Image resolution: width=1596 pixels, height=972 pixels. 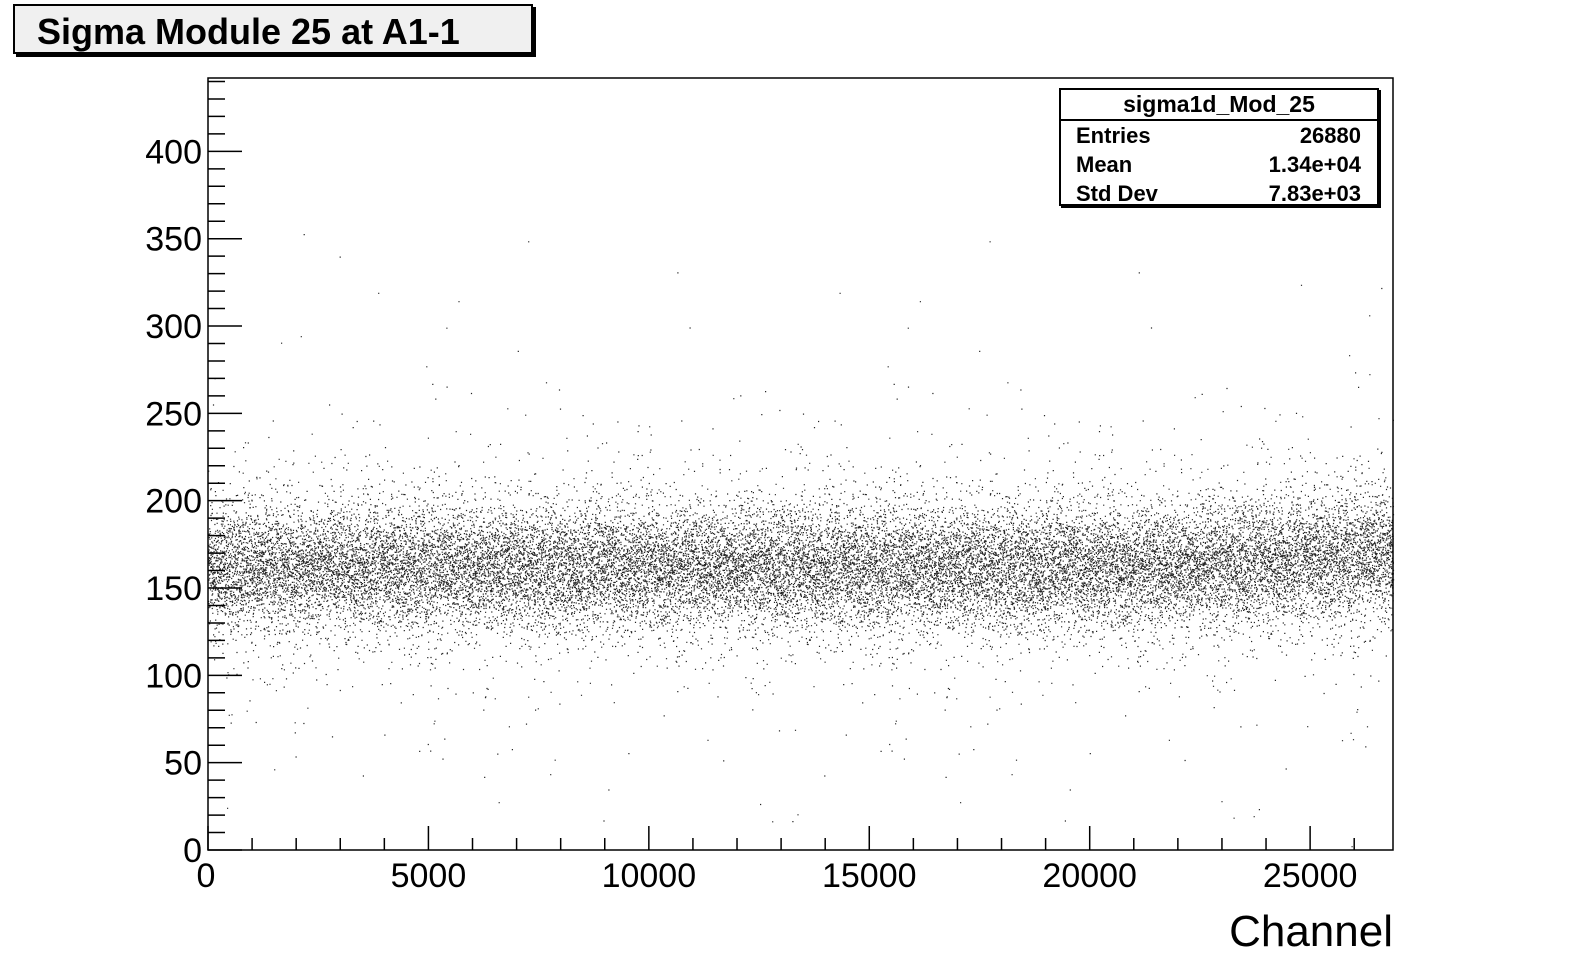 I want to click on chart-title-box: Sigma Module 25 at A1-1, so click(x=273, y=29).